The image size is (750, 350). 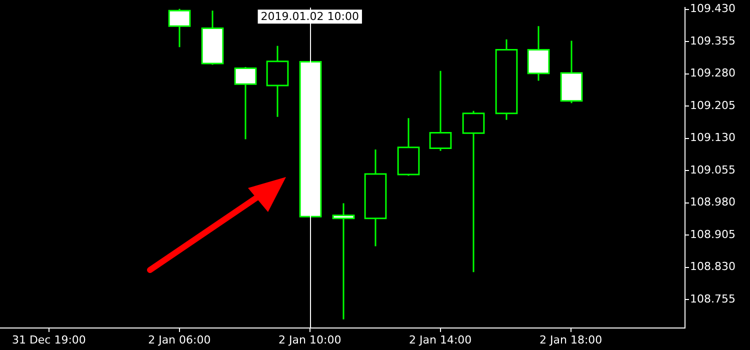 What do you see at coordinates (713, 202) in the screenshot?
I see `y-tick-label: 108.980` at bounding box center [713, 202].